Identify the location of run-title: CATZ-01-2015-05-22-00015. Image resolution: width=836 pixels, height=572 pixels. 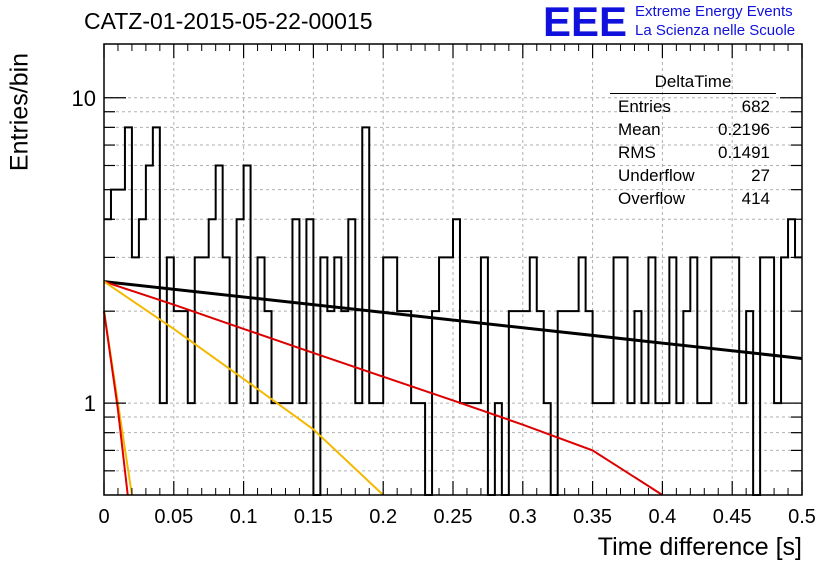
(228, 21).